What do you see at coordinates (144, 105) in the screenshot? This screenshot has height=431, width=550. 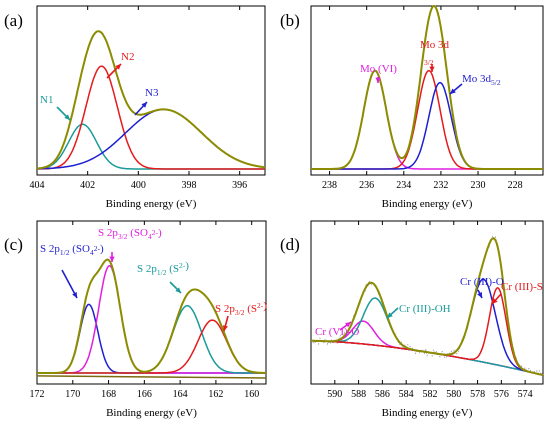 I see `arrow-n3-head` at bounding box center [144, 105].